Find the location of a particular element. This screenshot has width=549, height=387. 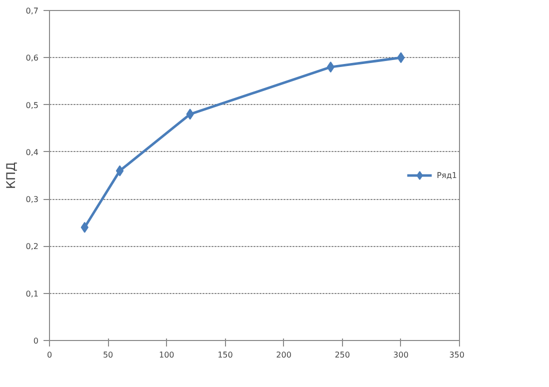

y-tick-label: 0,1 is located at coordinates (32, 293).